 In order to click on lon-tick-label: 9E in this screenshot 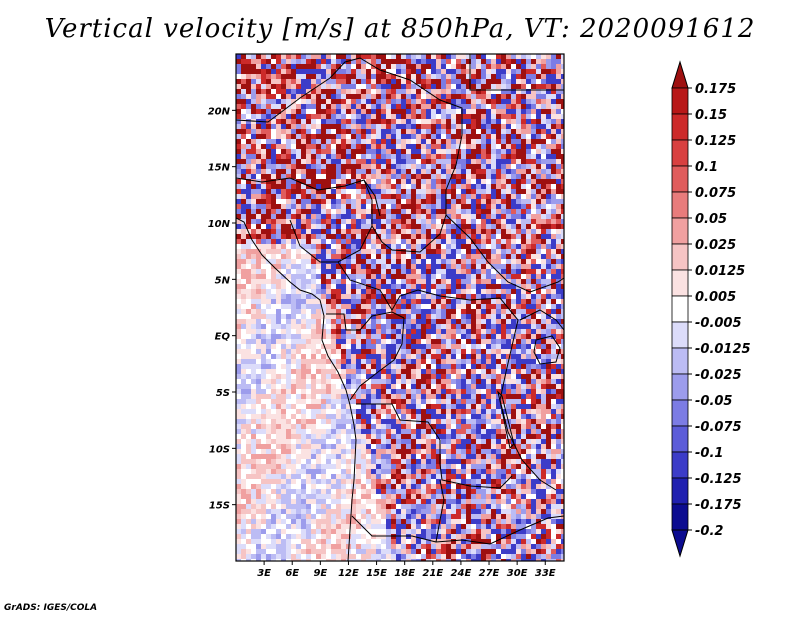, I will do `click(320, 573)`.